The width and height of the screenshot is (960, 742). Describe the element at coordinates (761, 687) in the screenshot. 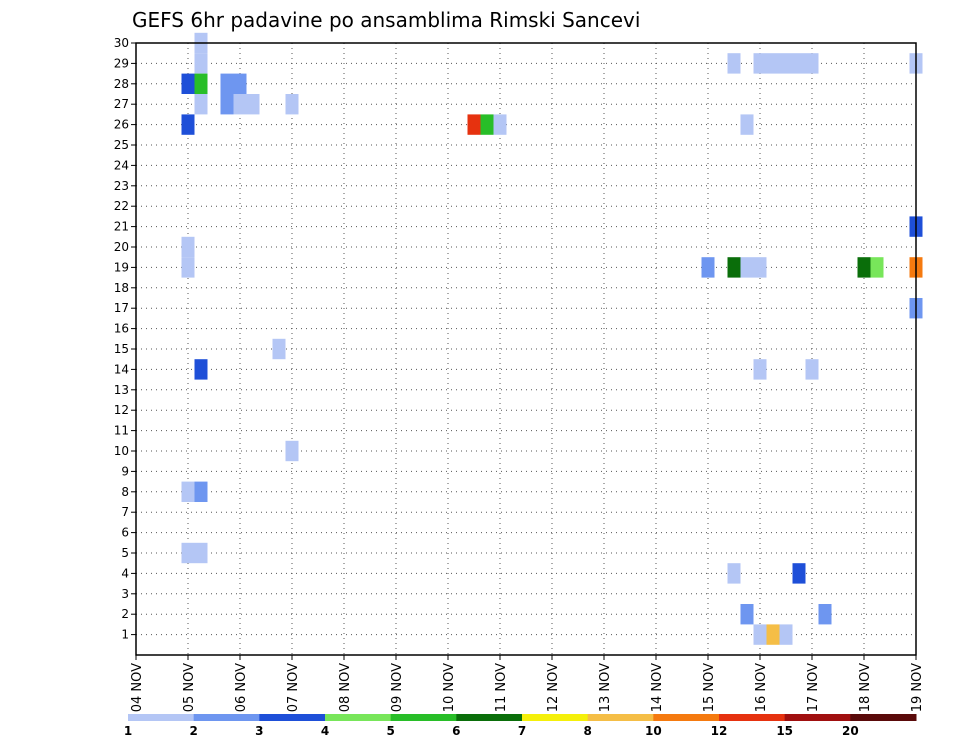

I see `x-tick-label: 16 NOV` at that location.